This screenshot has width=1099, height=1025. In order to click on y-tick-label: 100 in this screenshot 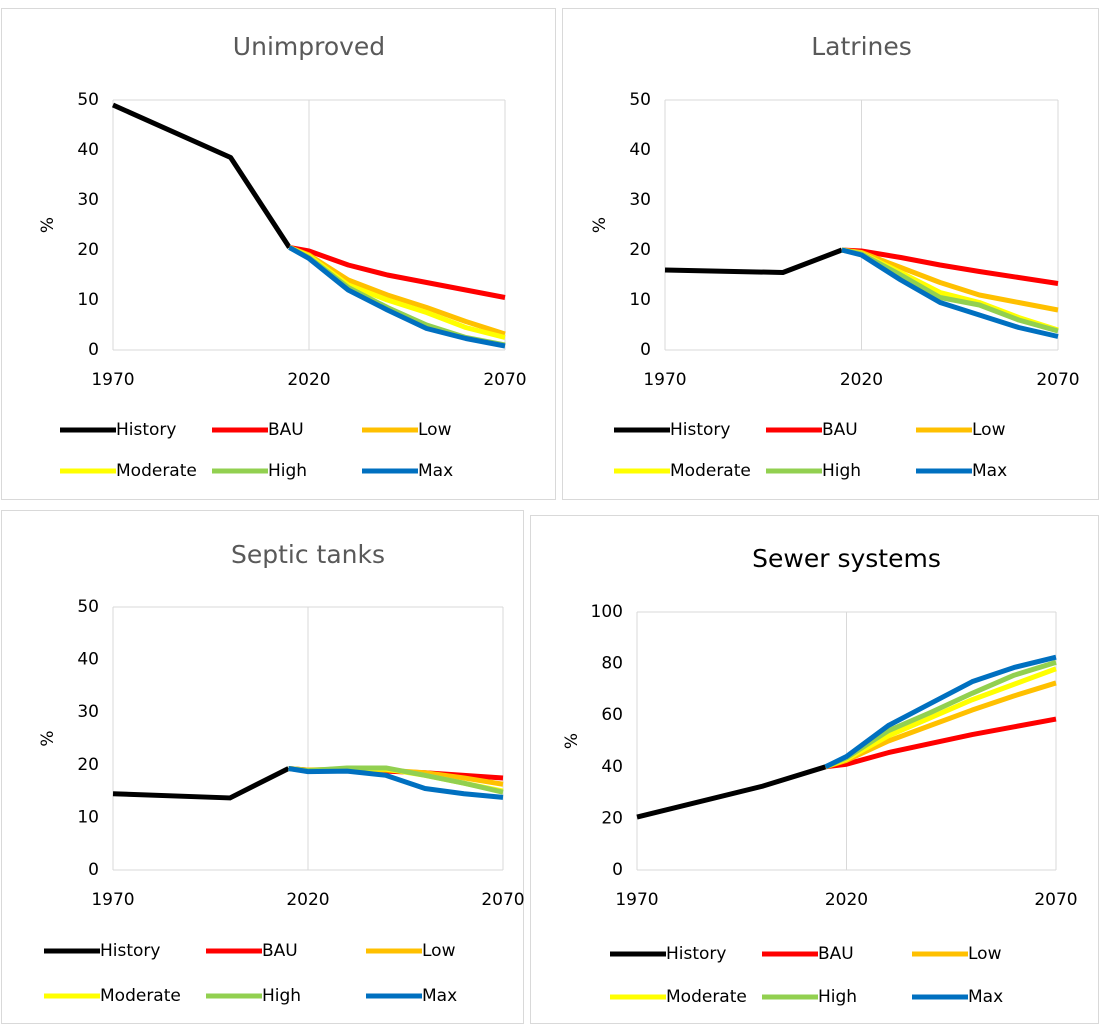, I will do `click(607, 612)`.